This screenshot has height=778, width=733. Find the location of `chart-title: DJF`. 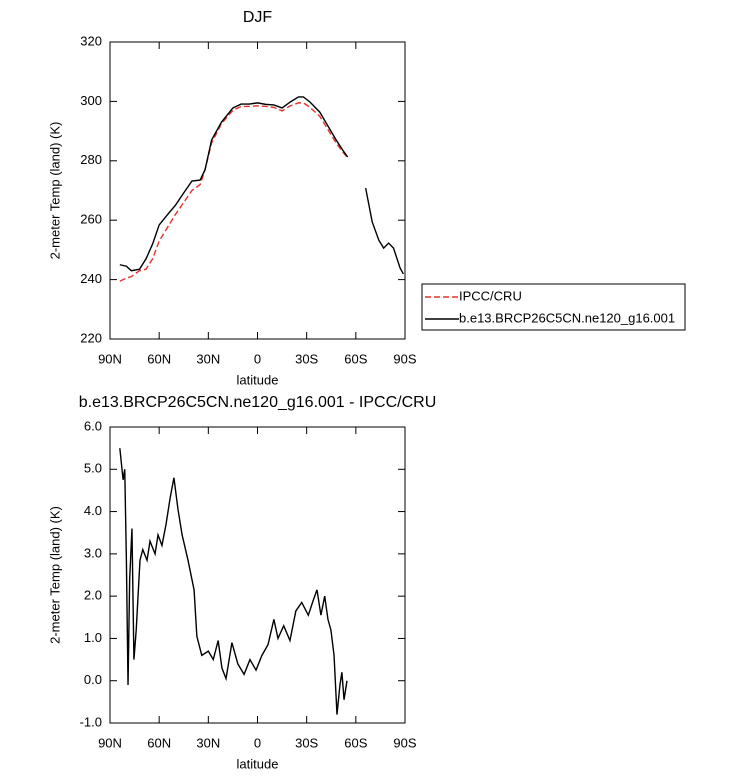

chart-title: DJF is located at coordinates (258, 17).